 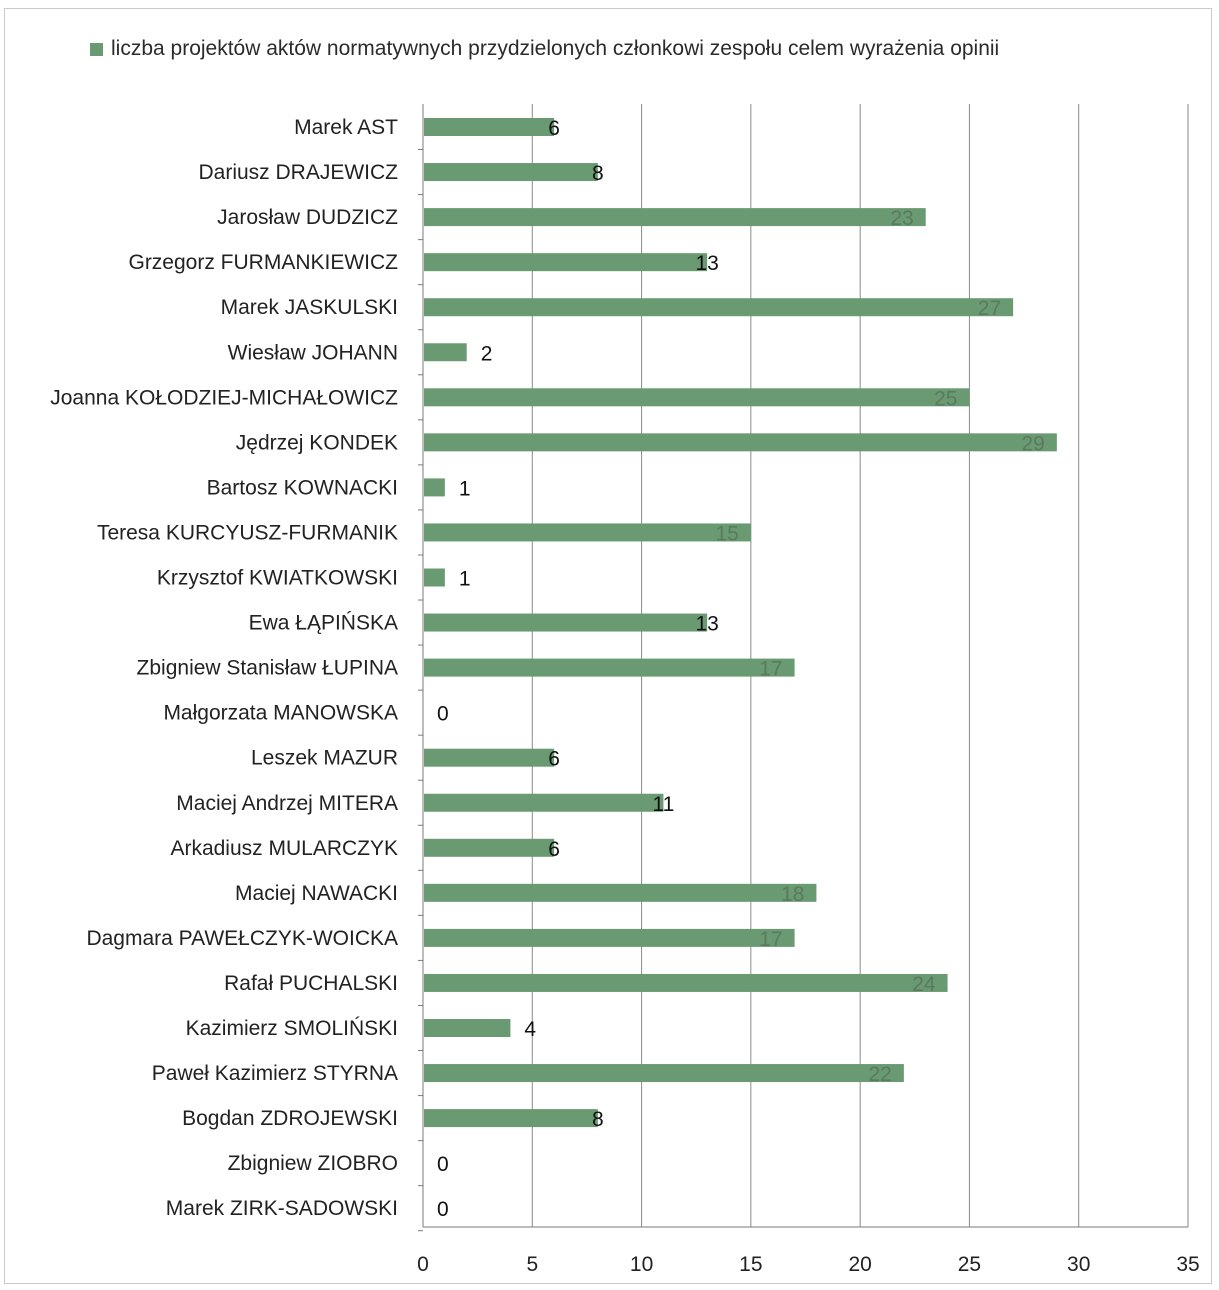 What do you see at coordinates (532, 1264) in the screenshot?
I see `x-tick-label: 5` at bounding box center [532, 1264].